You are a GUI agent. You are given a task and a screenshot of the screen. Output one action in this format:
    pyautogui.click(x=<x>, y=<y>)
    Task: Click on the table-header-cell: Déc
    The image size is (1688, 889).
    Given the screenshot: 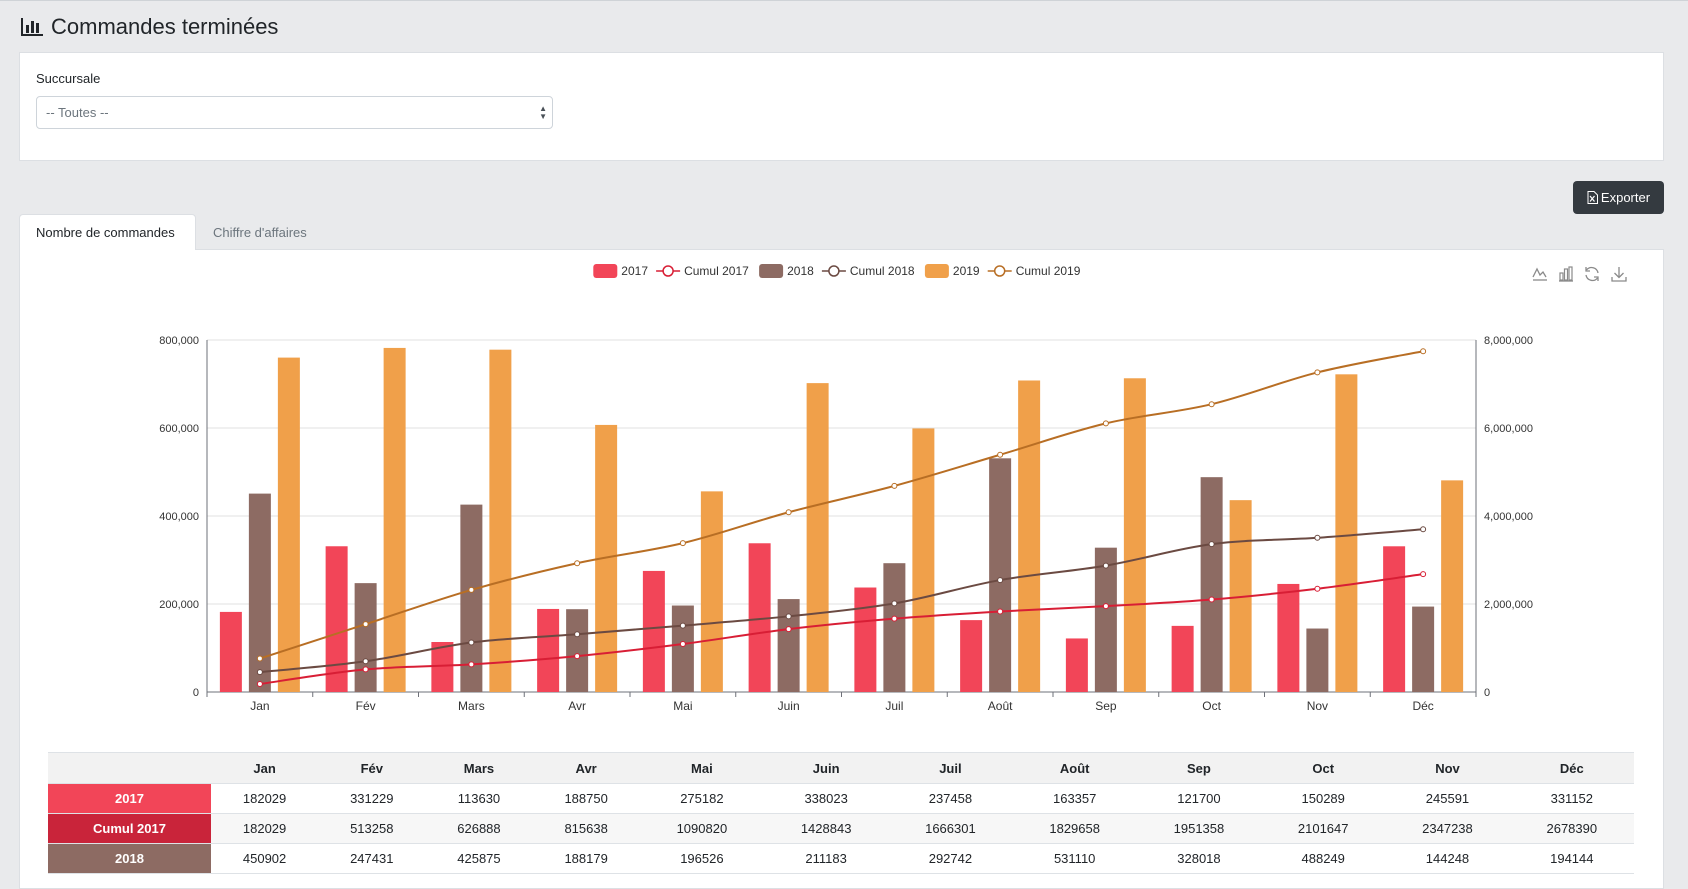 What is the action you would take?
    pyautogui.click(x=1571, y=768)
    